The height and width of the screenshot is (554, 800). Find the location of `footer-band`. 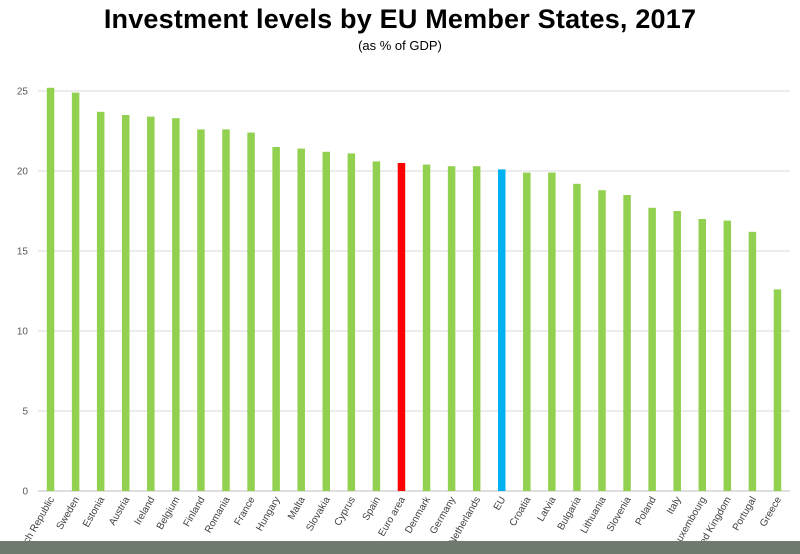

footer-band is located at coordinates (400, 547).